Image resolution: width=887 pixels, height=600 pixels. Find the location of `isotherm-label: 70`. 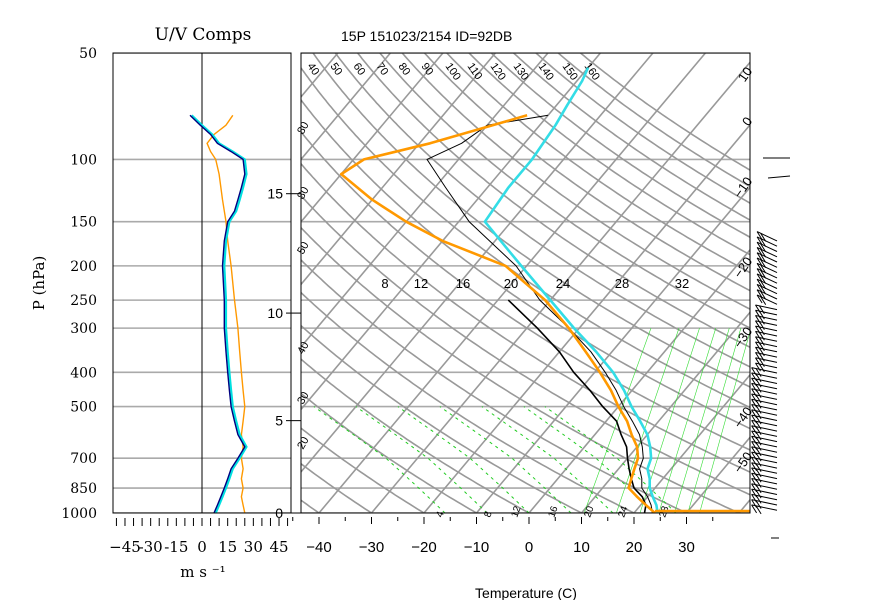

isotherm-label: 70 is located at coordinates (382, 69).